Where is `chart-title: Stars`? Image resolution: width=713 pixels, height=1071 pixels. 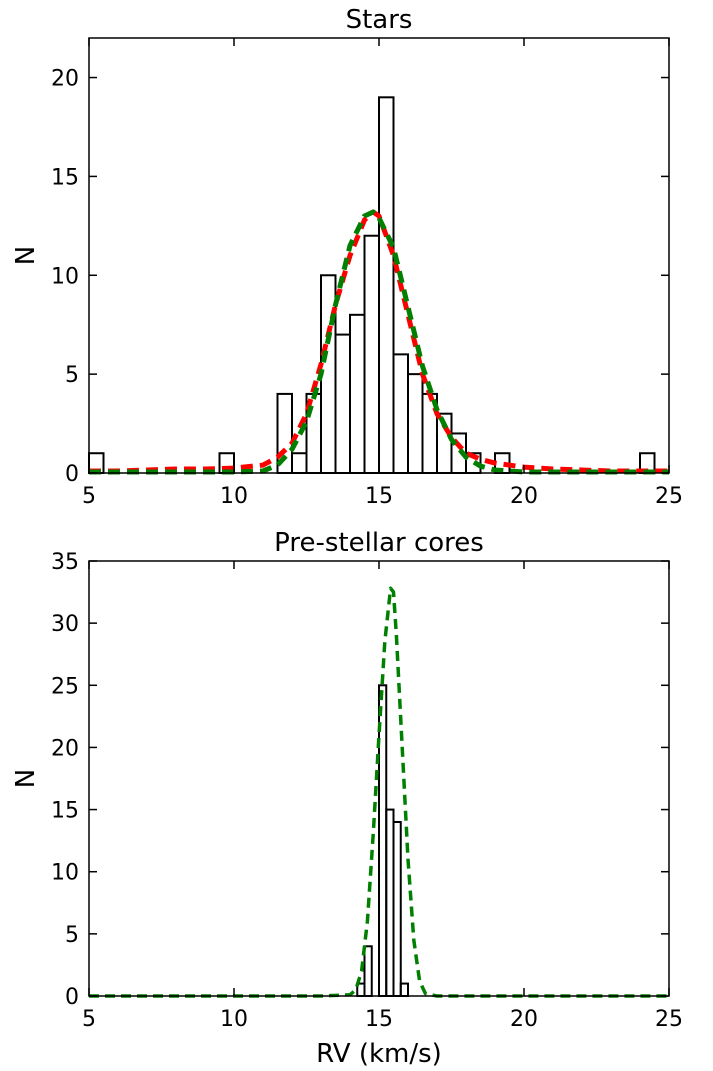
chart-title: Stars is located at coordinates (379, 20).